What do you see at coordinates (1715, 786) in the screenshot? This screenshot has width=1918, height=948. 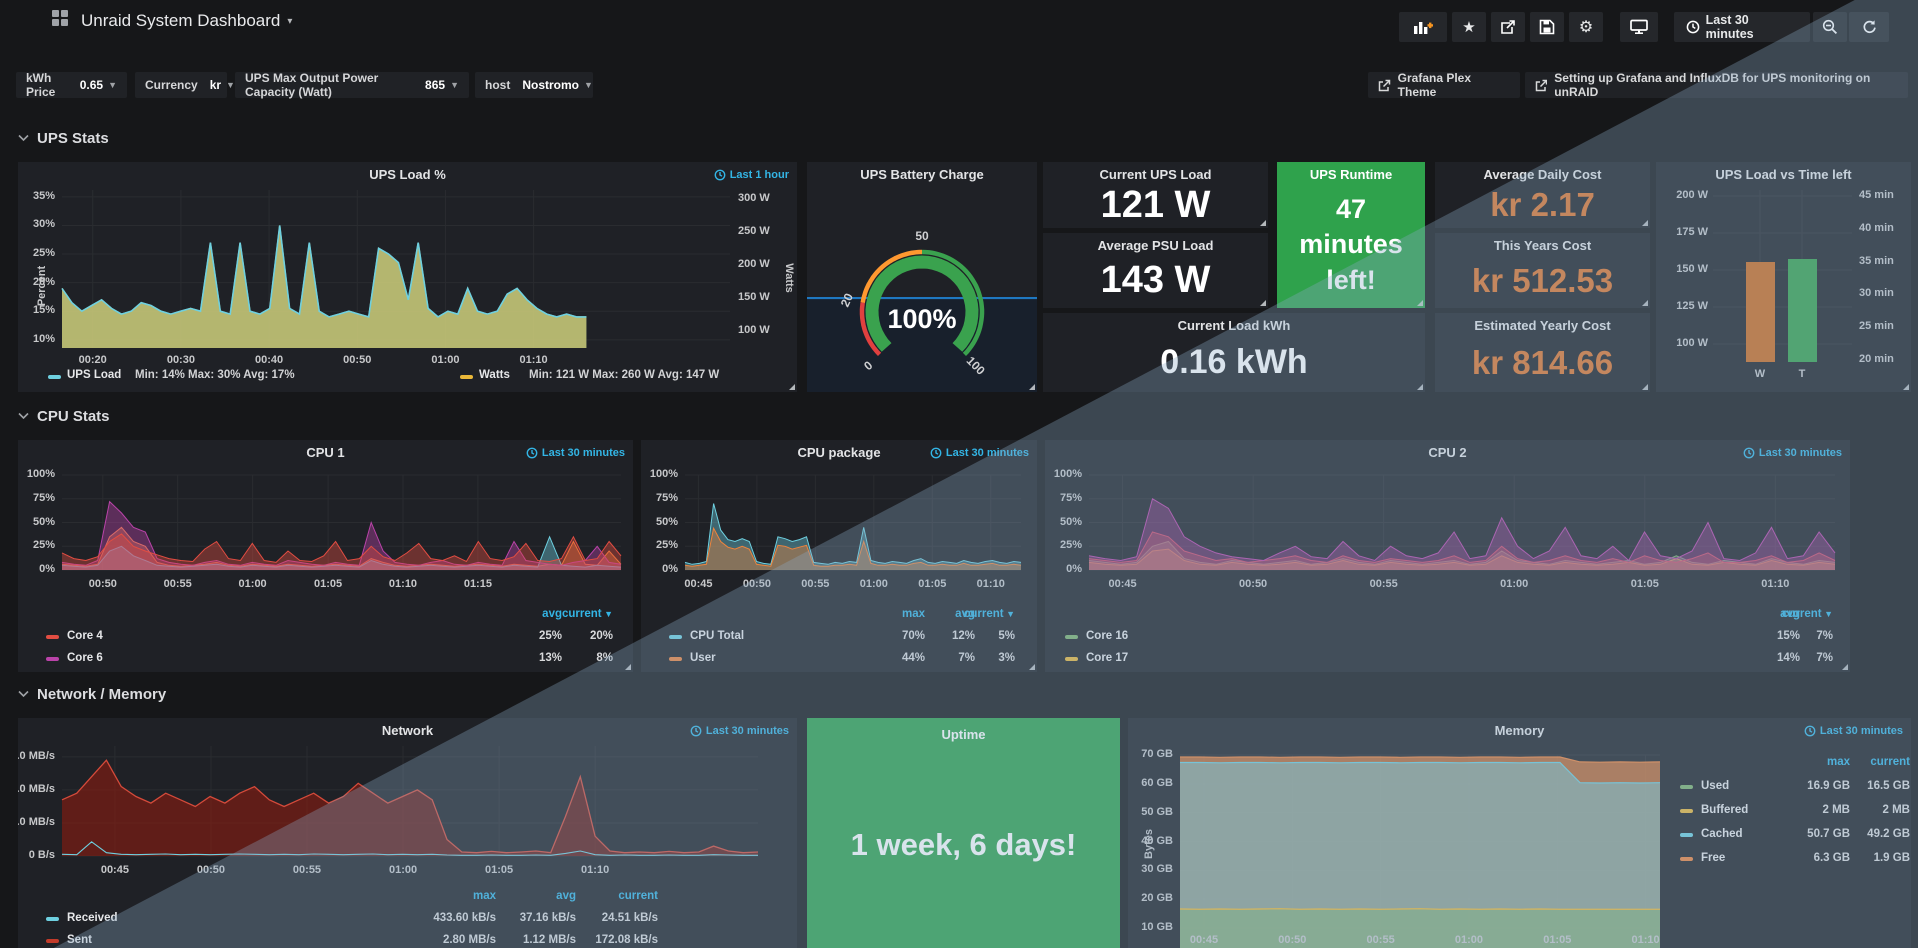 I see `legend-series-used: Used` at bounding box center [1715, 786].